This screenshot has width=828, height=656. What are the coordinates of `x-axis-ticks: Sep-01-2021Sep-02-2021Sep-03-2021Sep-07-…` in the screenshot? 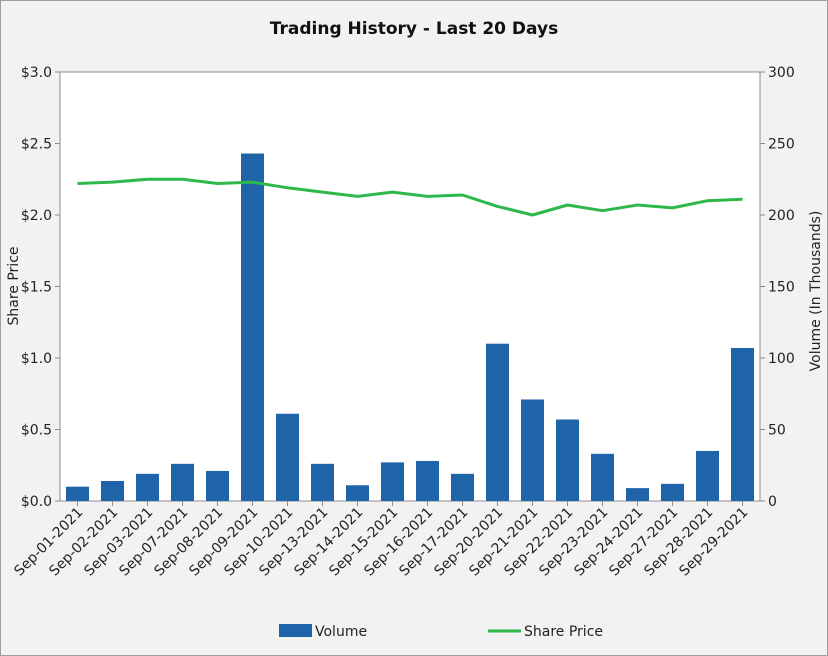 It's located at (381, 540).